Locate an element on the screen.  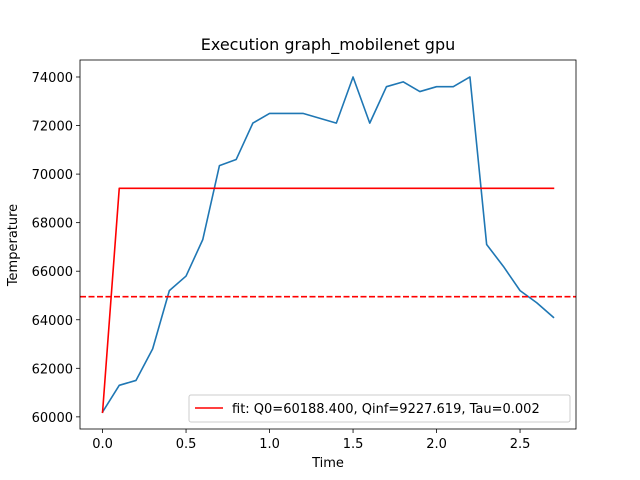
y-tick-label: 64000 is located at coordinates (52, 321).